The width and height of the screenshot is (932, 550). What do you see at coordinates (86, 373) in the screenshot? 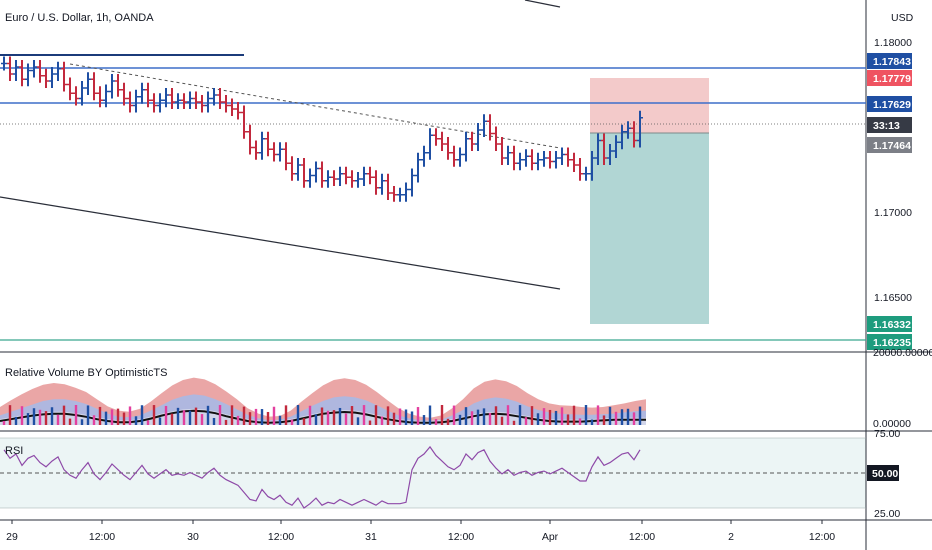
I see `volume-pane-title: Relative Volume BY OptimisticTS` at bounding box center [86, 373].